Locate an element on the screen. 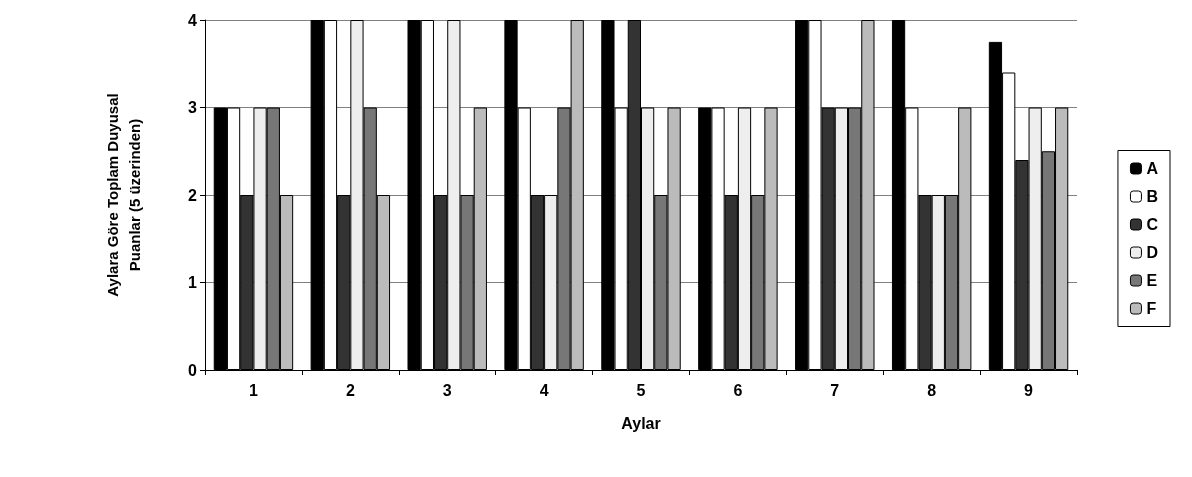 This screenshot has width=1192, height=477. x-tick-label: 2 is located at coordinates (350, 390).